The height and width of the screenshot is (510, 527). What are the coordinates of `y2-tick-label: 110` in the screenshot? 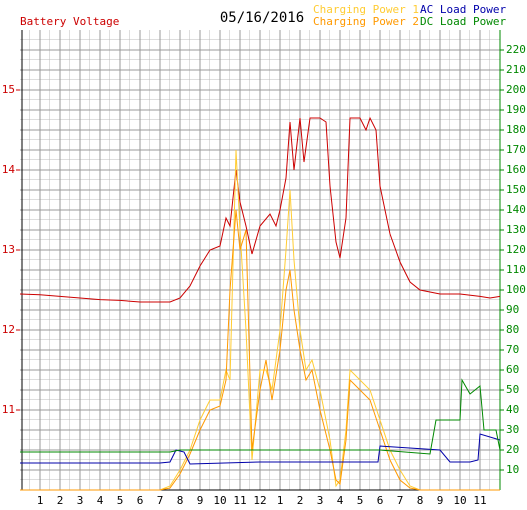 It's located at (516, 269).